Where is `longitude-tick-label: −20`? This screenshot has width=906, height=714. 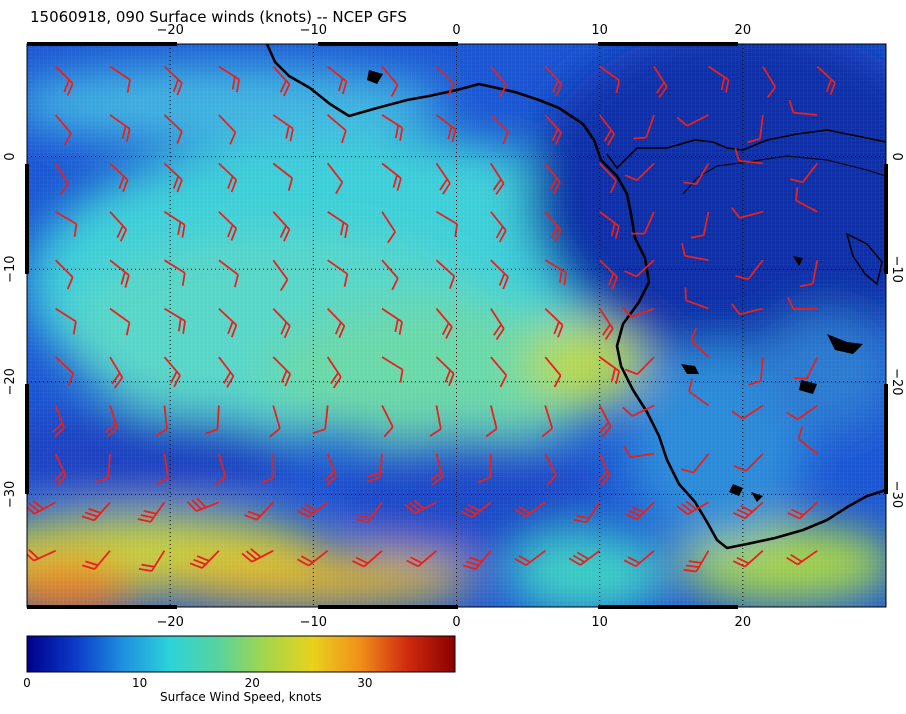
longitude-tick-label: −20 is located at coordinates (169, 622).